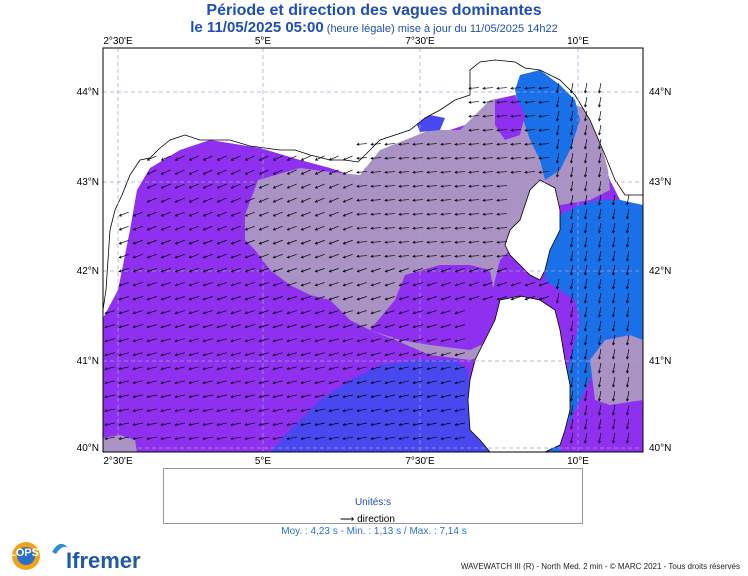 The width and height of the screenshot is (748, 576). What do you see at coordinates (660, 182) in the screenshot?
I see `lat-label-right: 43°N` at bounding box center [660, 182].